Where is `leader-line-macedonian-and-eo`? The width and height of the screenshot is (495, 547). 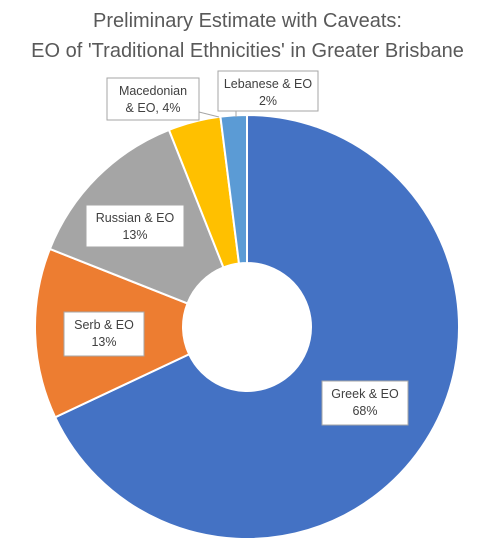
leader-line-macedonian-and-eo is located at coordinates (209, 114).